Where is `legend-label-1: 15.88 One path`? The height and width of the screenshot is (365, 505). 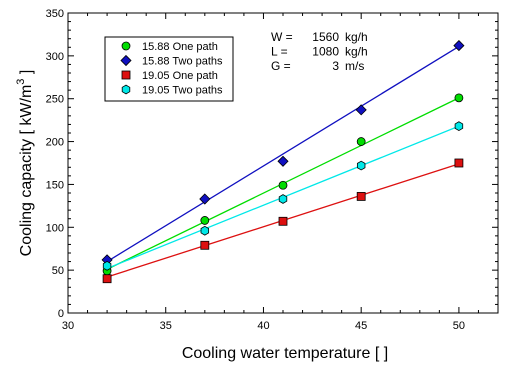 legend-label-1: 15.88 One path is located at coordinates (180, 47).